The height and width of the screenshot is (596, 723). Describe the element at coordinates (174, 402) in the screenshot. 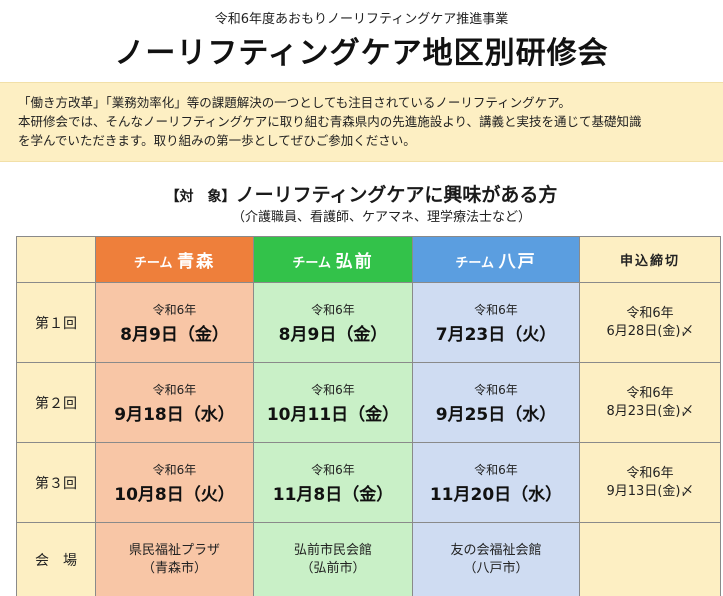

I see `date-cell: 令和6年 9月18日（水）` at that location.